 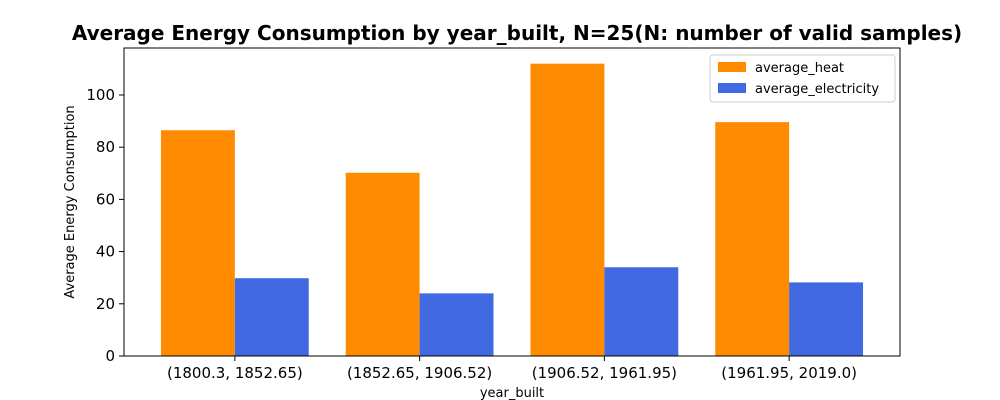 What do you see at coordinates (799, 68) in the screenshot?
I see `legend-label-average_heat: average_heat` at bounding box center [799, 68].